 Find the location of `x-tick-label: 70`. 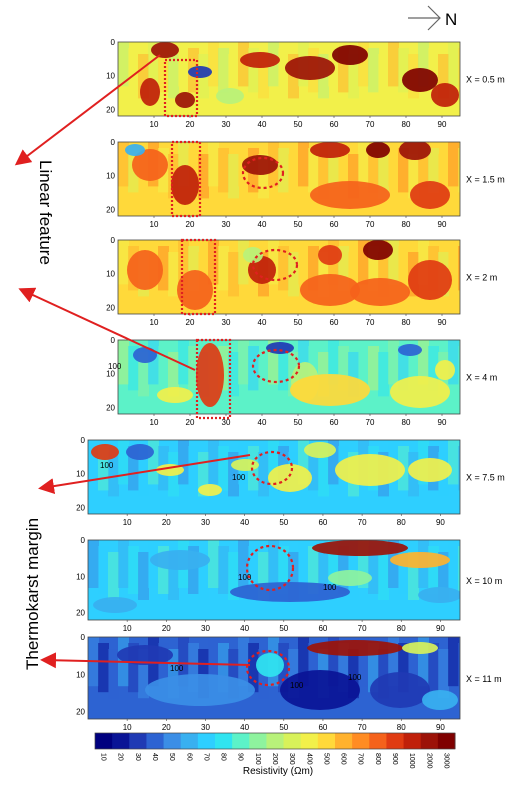

x-tick-label: 70 is located at coordinates (362, 522).